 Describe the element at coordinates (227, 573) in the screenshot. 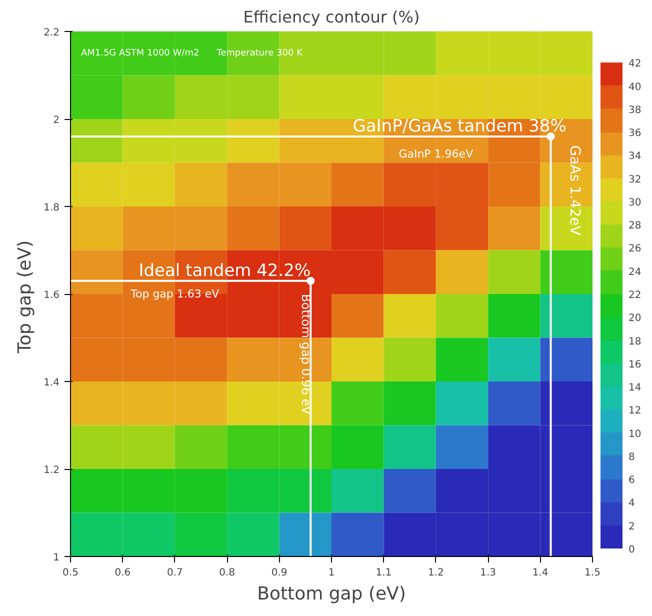

I see `x-tick-label: 0.8` at that location.